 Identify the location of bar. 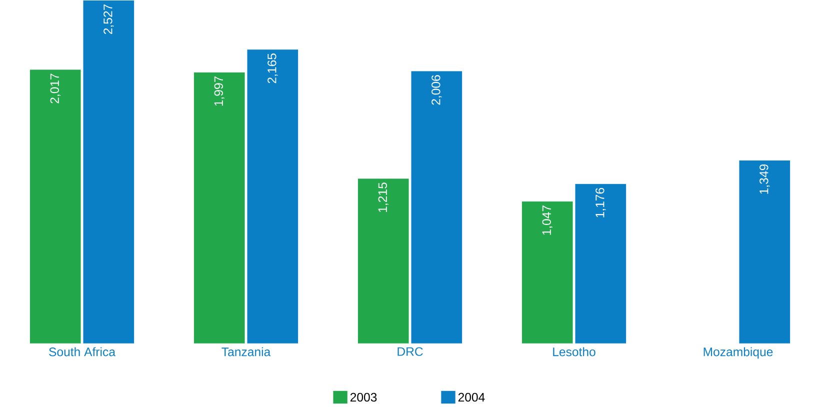
(764, 252).